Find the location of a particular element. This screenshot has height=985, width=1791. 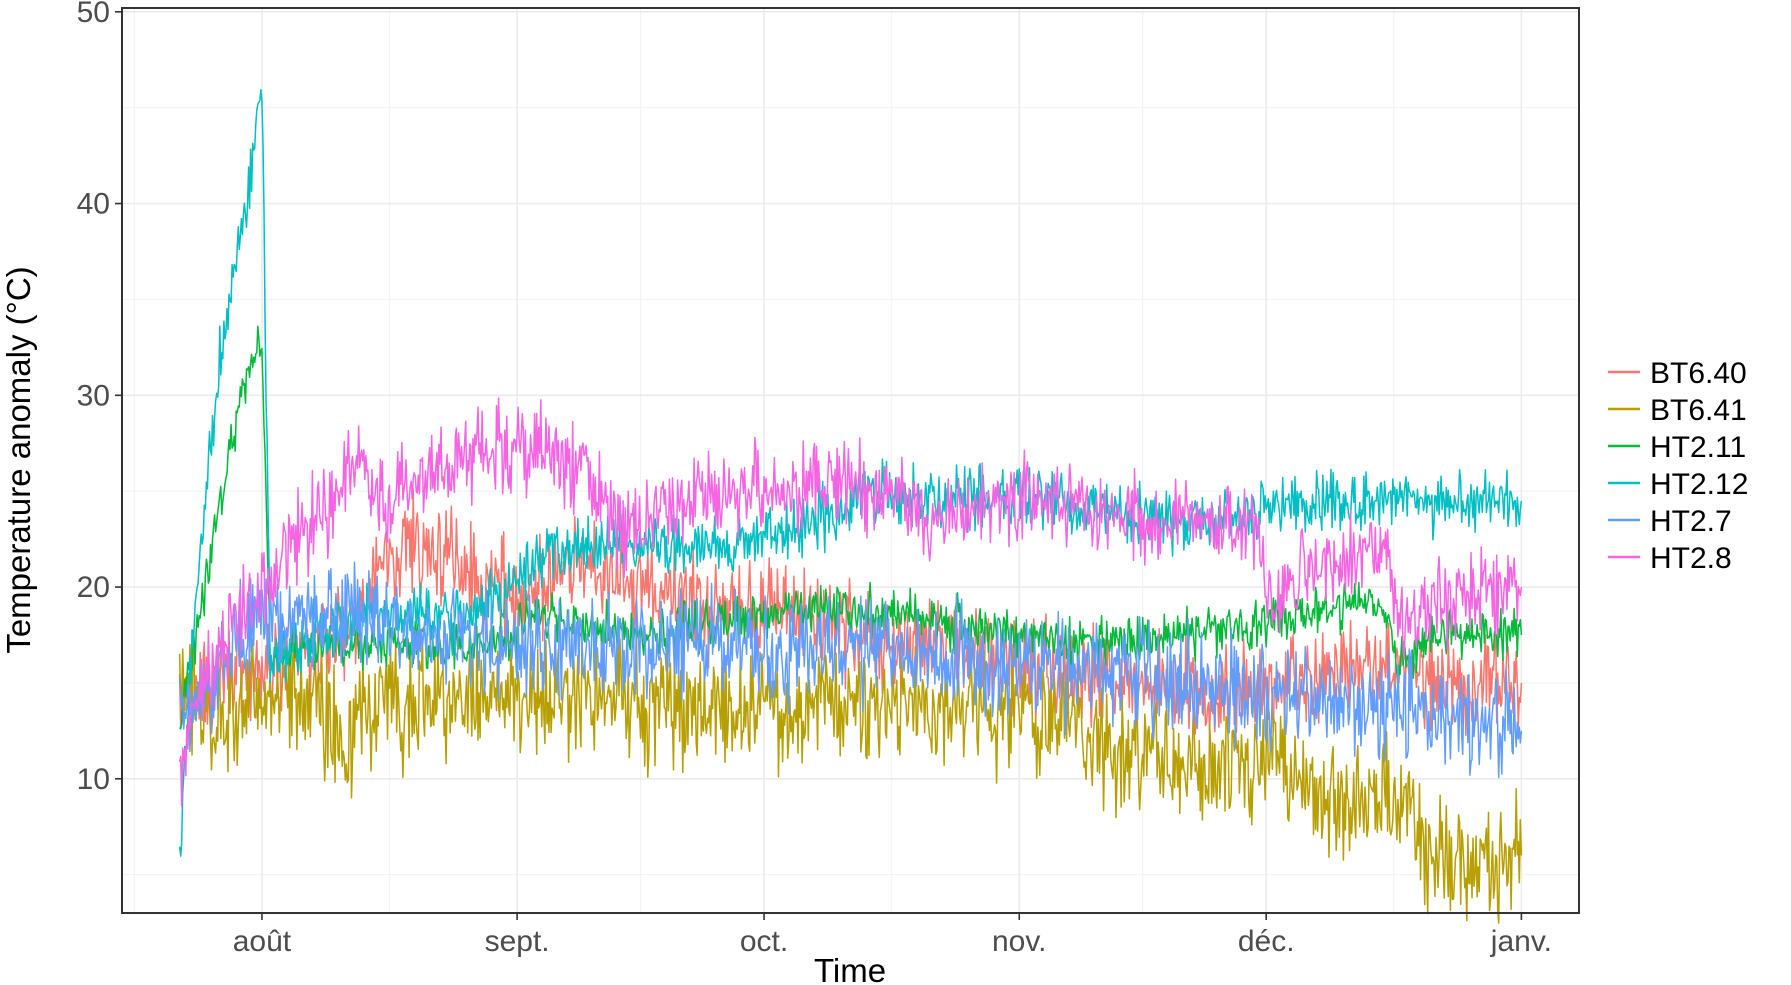

legend-label-HT2.7: HT2.7 is located at coordinates (1691, 521).